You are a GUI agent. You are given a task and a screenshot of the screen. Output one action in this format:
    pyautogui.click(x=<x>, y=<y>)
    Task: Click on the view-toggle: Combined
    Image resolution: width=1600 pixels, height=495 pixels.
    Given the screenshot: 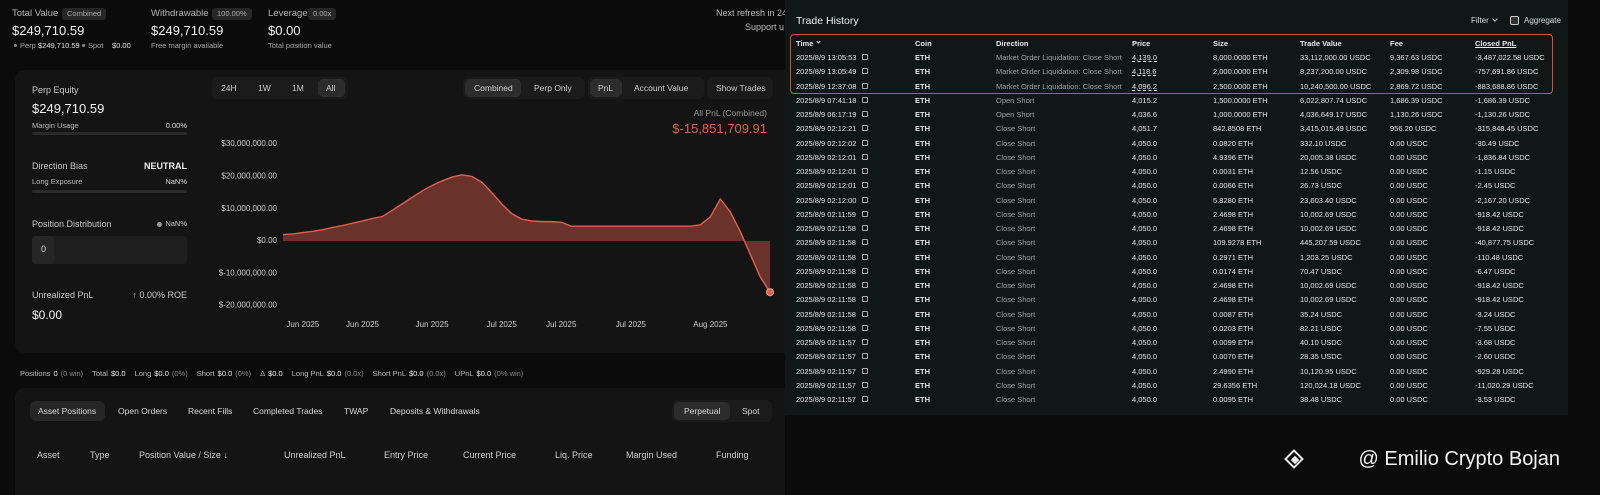 What is the action you would take?
    pyautogui.click(x=493, y=88)
    